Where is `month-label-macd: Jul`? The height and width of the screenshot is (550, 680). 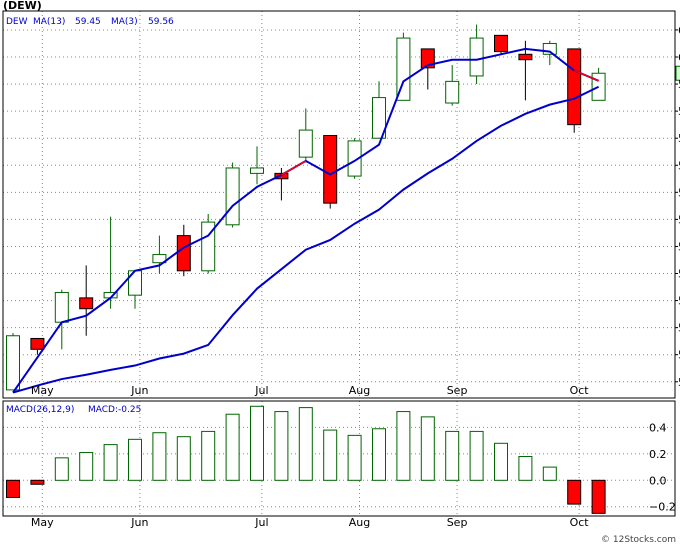 month-label-macd: Jul is located at coordinates (261, 522).